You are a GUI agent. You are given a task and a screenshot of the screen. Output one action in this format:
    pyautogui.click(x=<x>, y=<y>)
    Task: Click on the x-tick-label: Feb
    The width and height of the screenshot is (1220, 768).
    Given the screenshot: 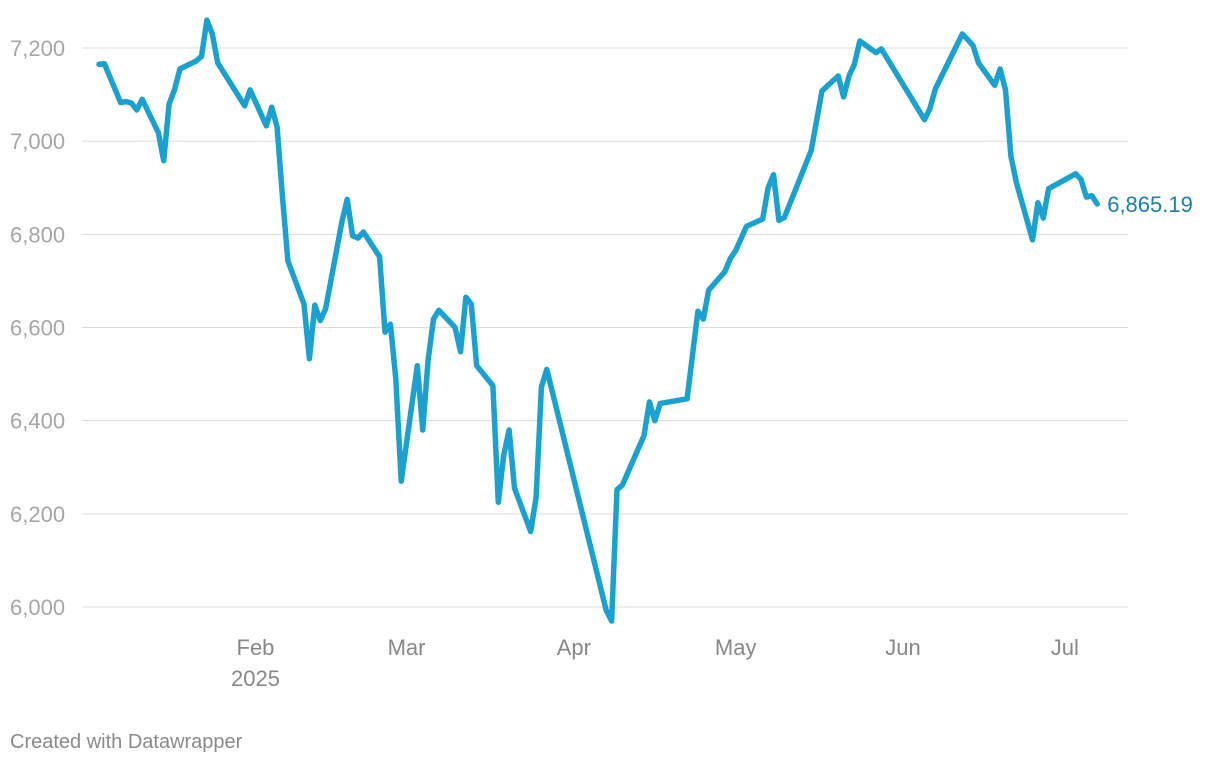 What is the action you would take?
    pyautogui.click(x=256, y=647)
    